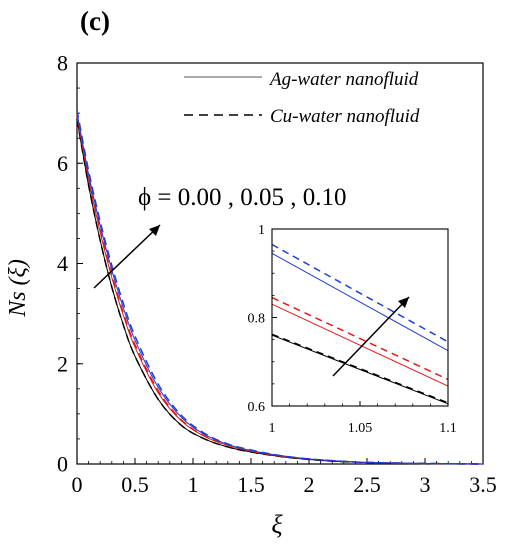 This screenshot has width=509, height=550. I want to click on main-y-tick-label: 0, so click(62, 464).